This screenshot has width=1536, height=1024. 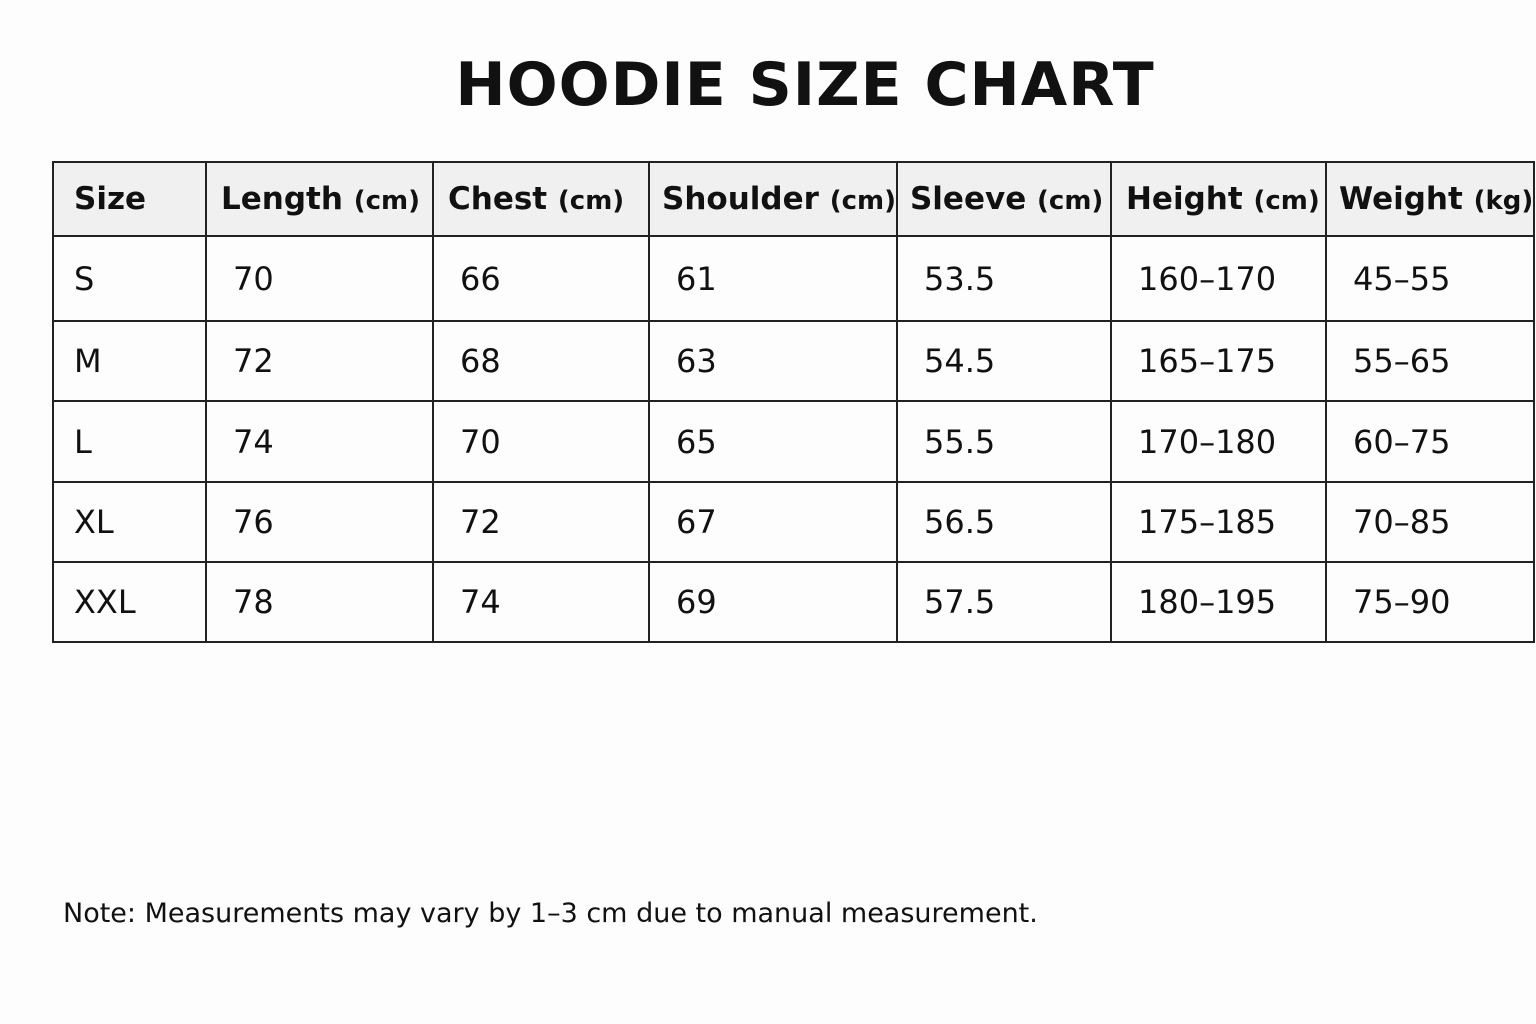 I want to click on table-row: M 72 68 63 54.5 165–175 55–65, so click(x=794, y=361).